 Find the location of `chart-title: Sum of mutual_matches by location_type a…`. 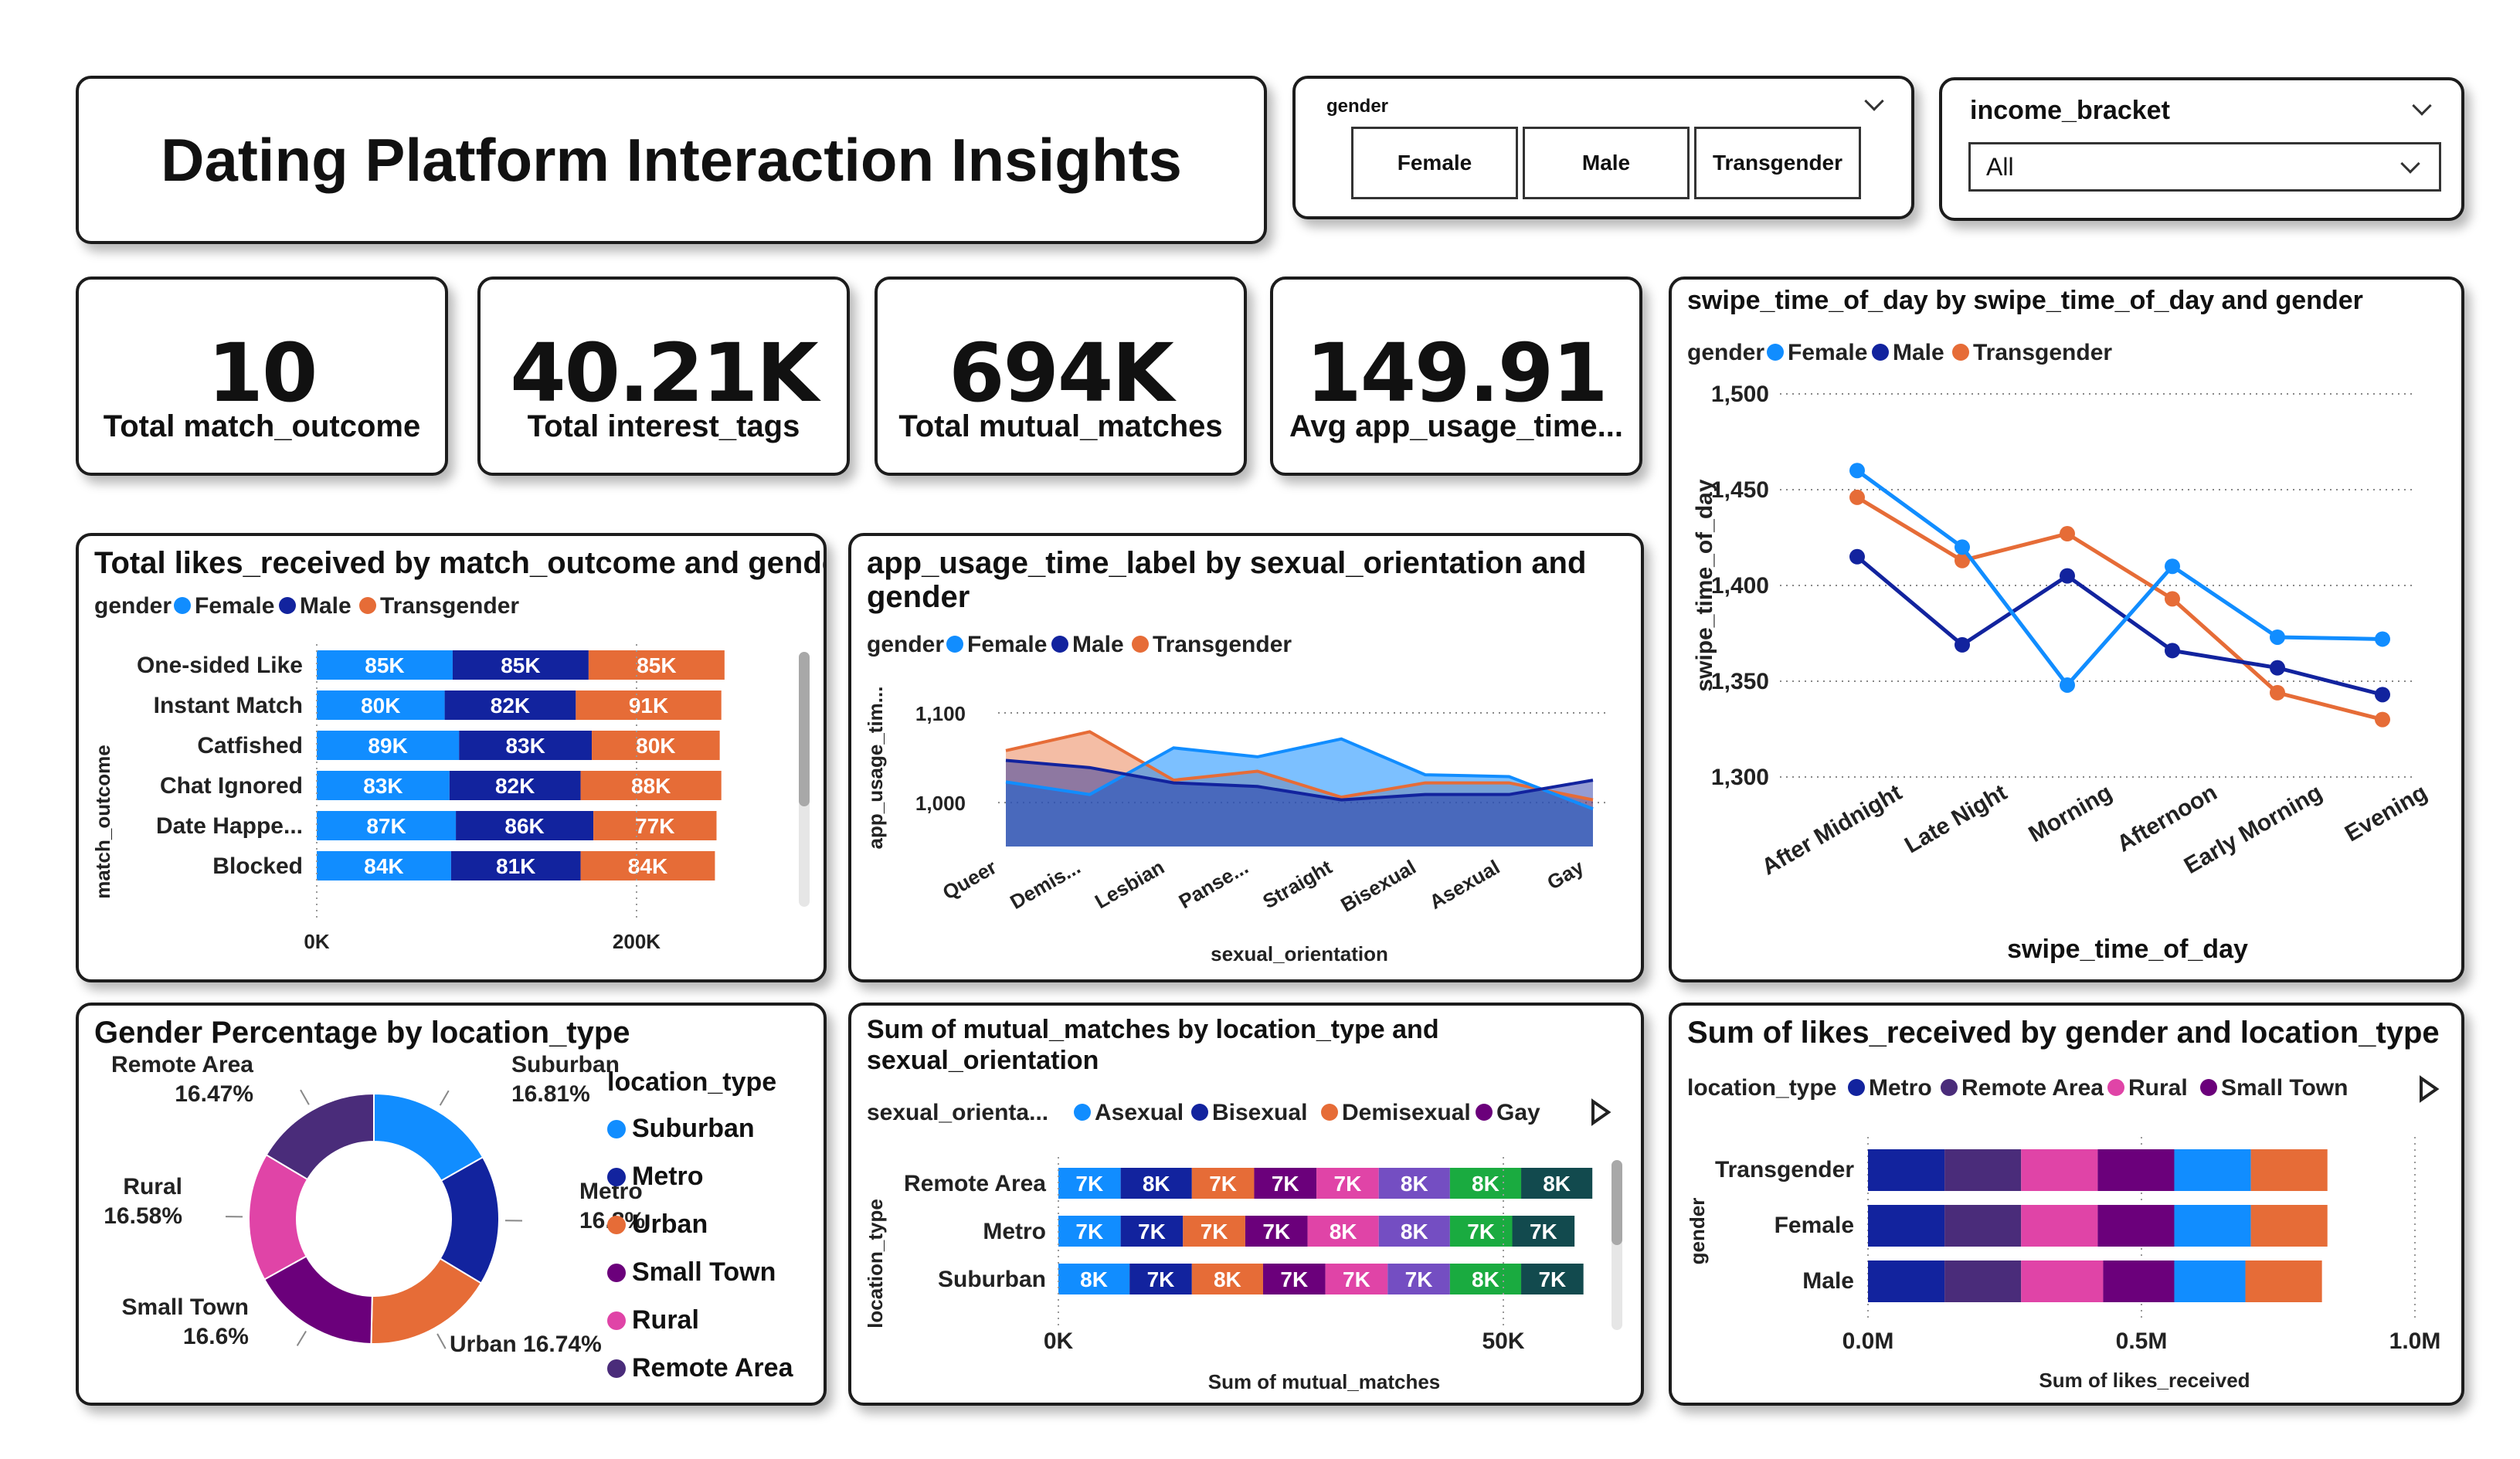

chart-title: Sum of mutual_matches by location_type a… is located at coordinates (1153, 1029).